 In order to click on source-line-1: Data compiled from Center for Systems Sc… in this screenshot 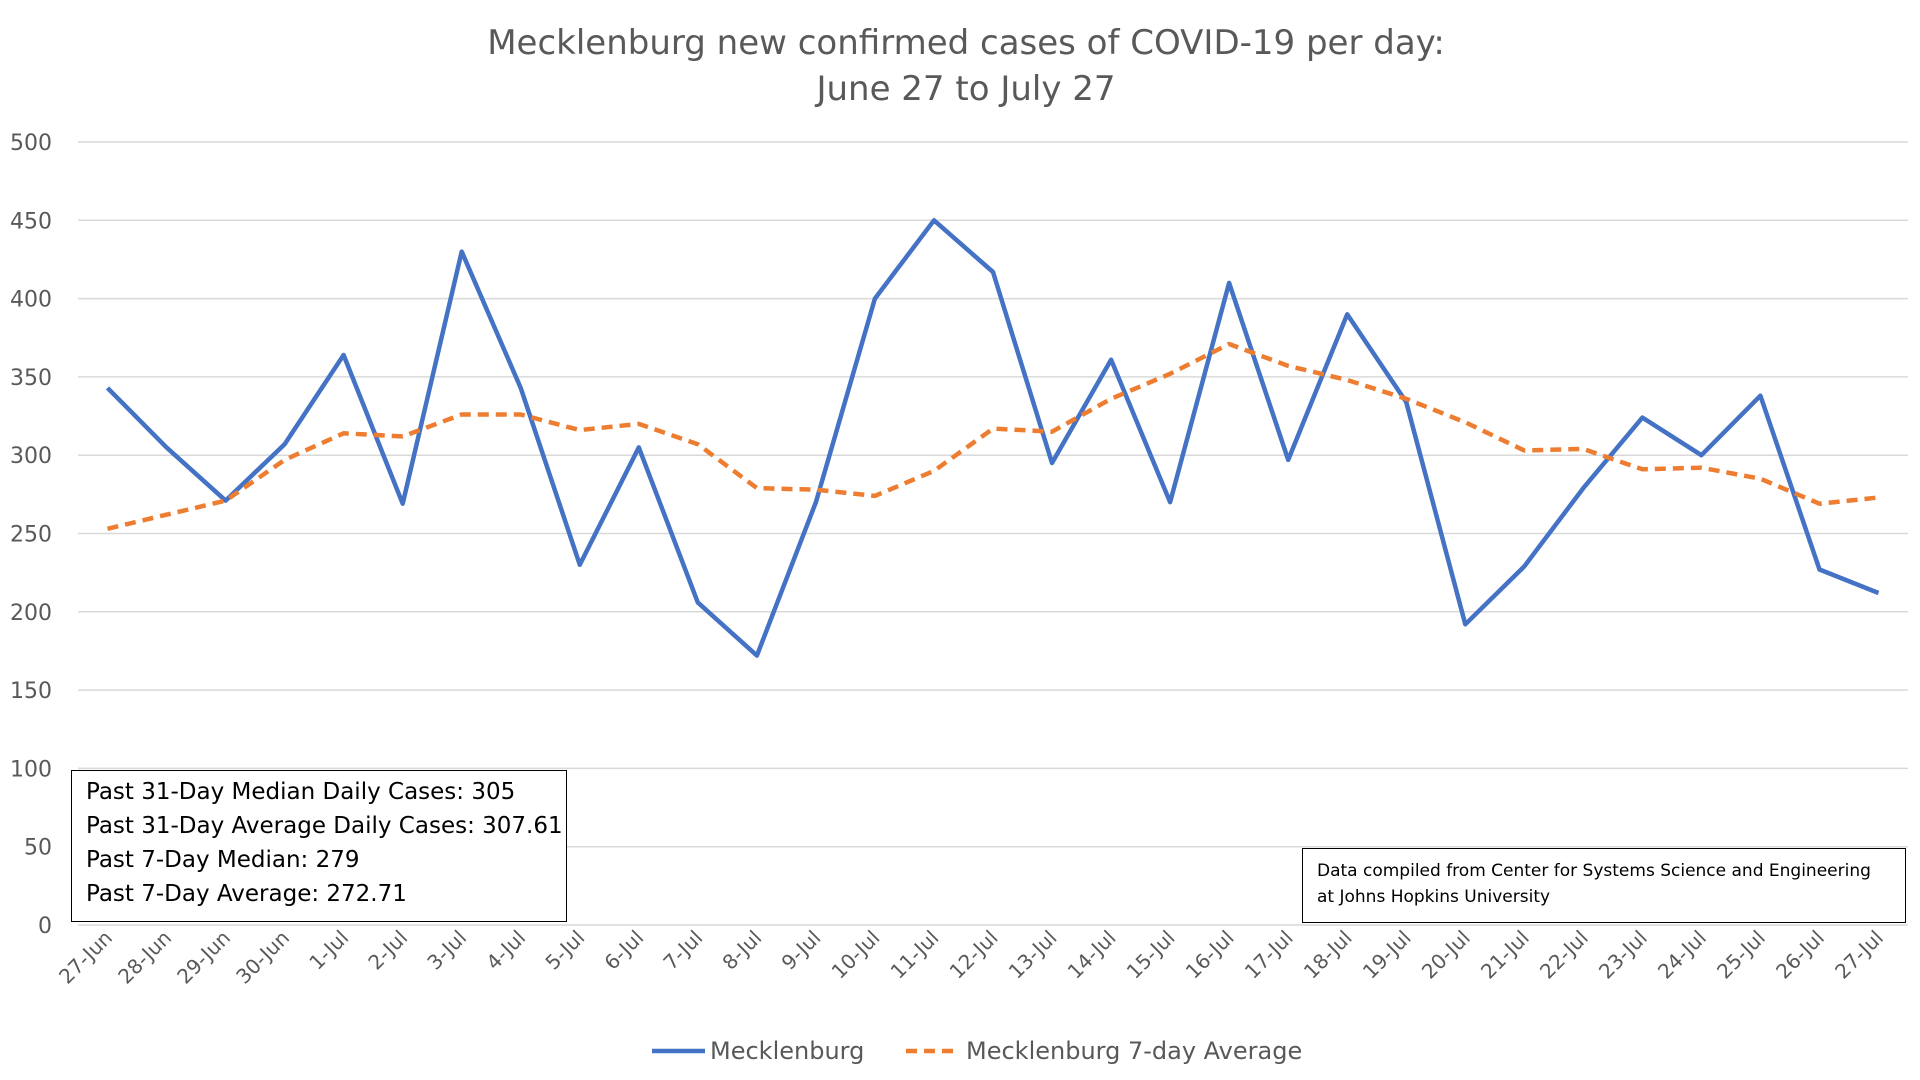, I will do `click(1594, 871)`.